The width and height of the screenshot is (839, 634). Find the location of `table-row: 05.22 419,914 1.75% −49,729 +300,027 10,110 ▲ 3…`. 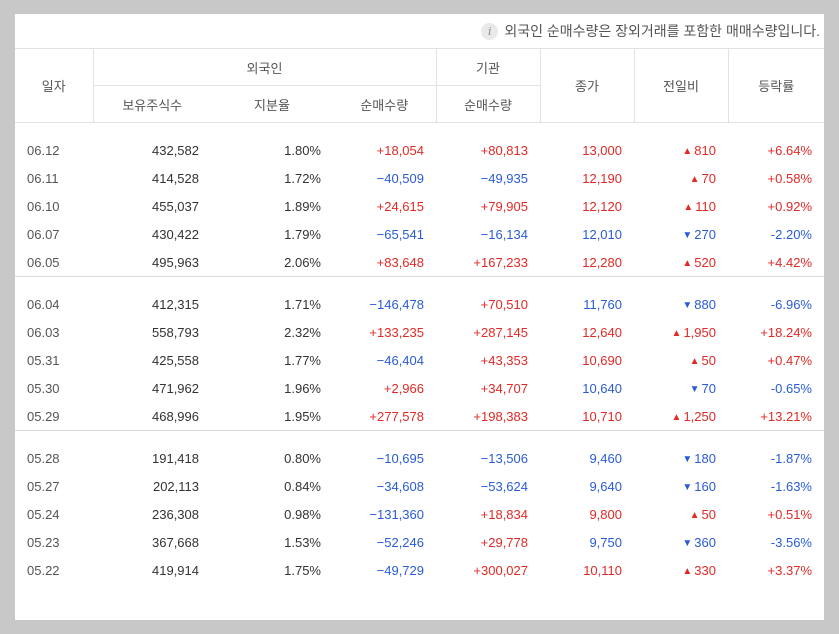

table-row: 05.22 419,914 1.75% −49,729 +300,027 10,110 ▲ 3… is located at coordinates (419, 571).